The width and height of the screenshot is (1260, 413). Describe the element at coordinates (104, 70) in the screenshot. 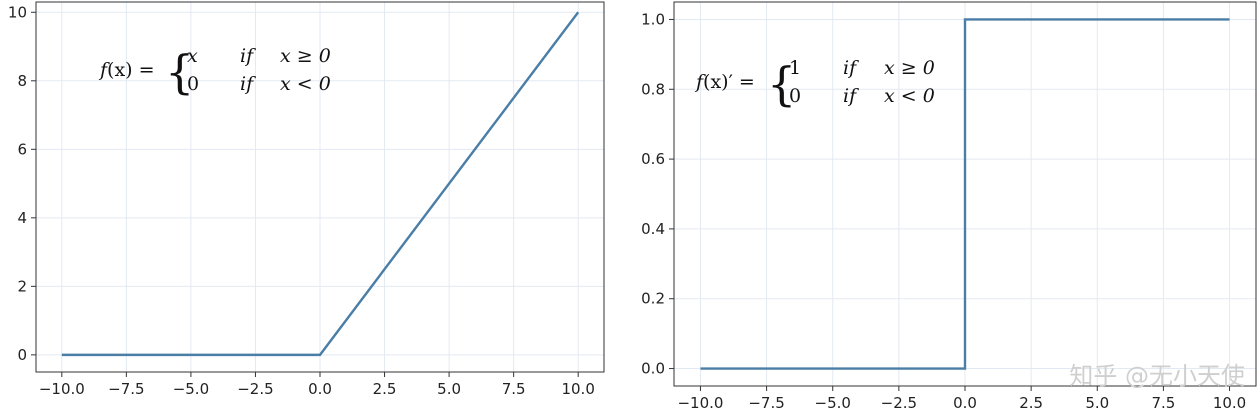

I see `relu-formula-func: f` at that location.